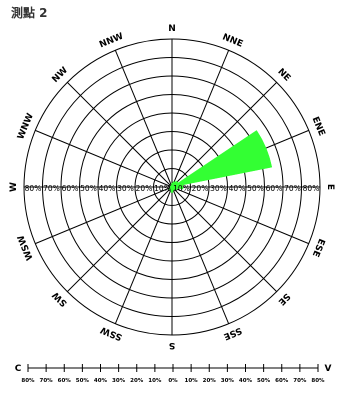  I want to click on spoke-WNW, so click(104, 158).